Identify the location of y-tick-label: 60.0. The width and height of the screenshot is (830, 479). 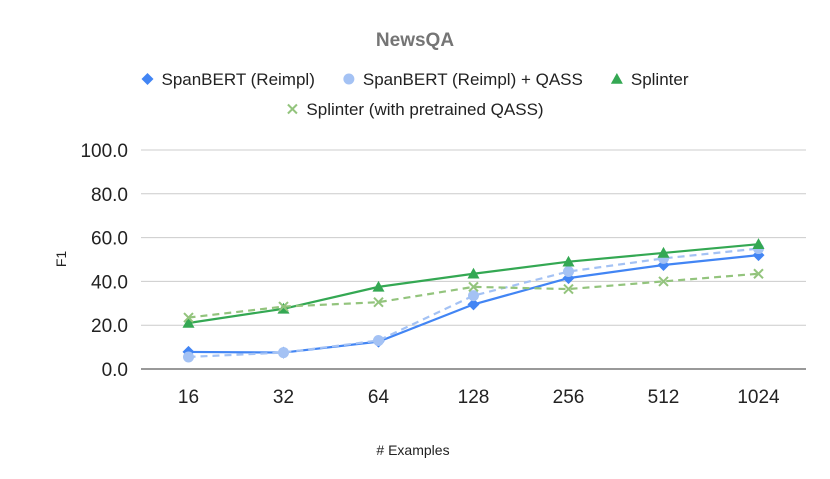
(109, 239).